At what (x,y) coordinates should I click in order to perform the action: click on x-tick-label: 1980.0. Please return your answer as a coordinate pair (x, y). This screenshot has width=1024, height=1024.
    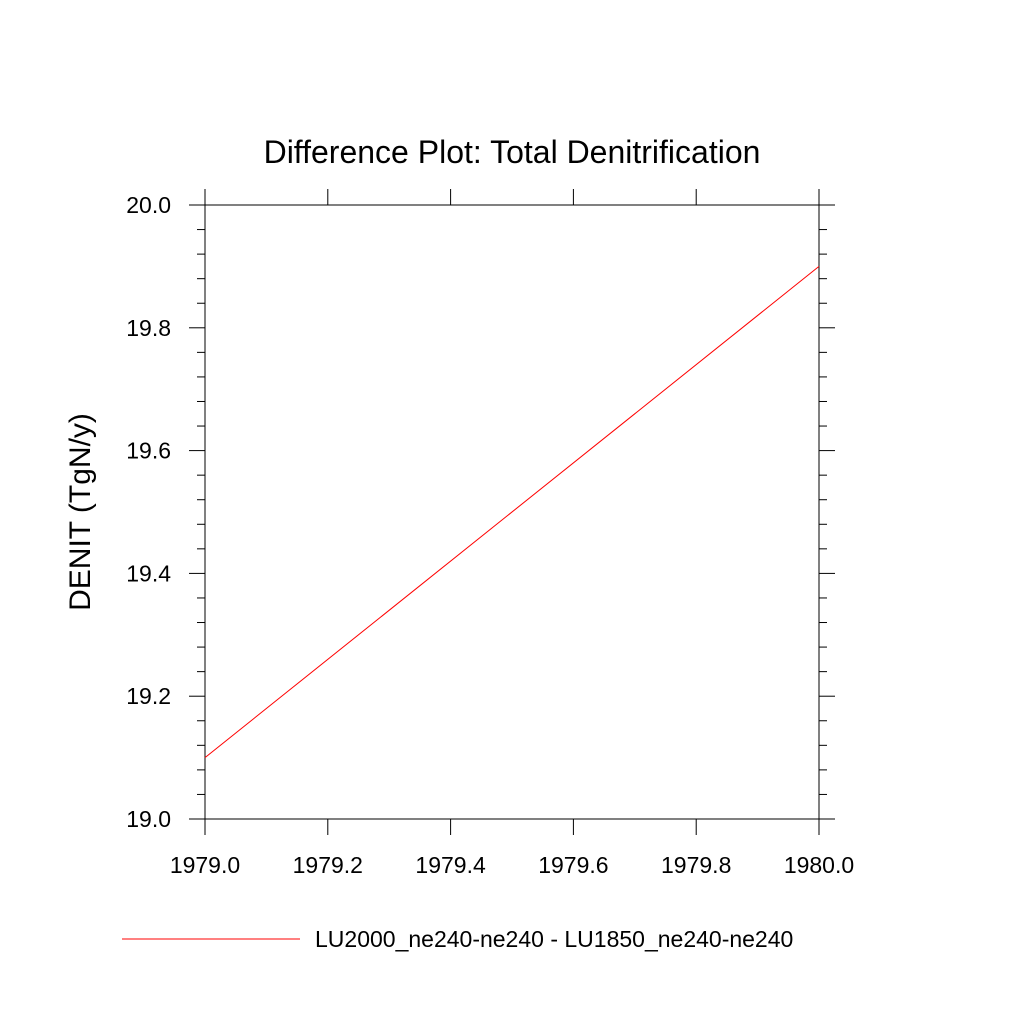
    Looking at the image, I should click on (819, 865).